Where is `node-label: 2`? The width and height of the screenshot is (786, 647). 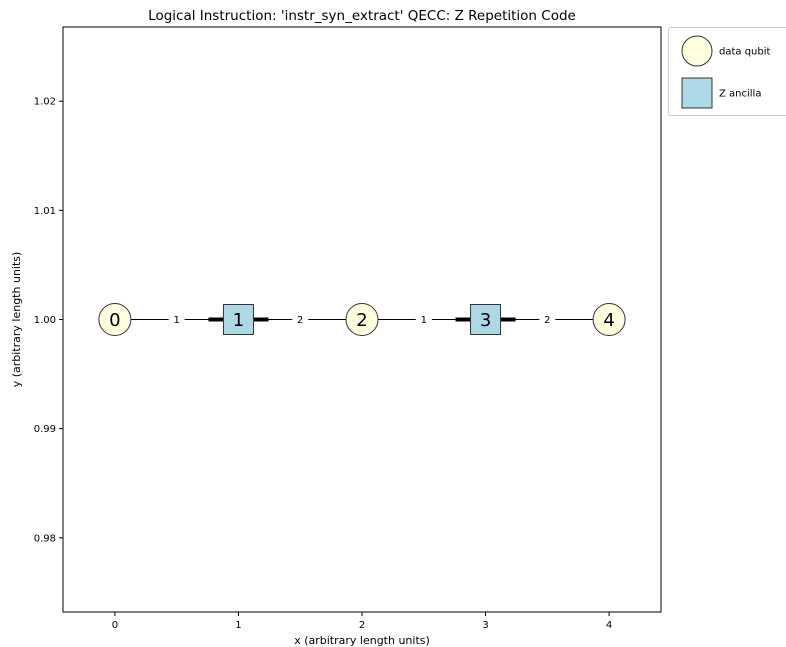
node-label: 2 is located at coordinates (361, 320).